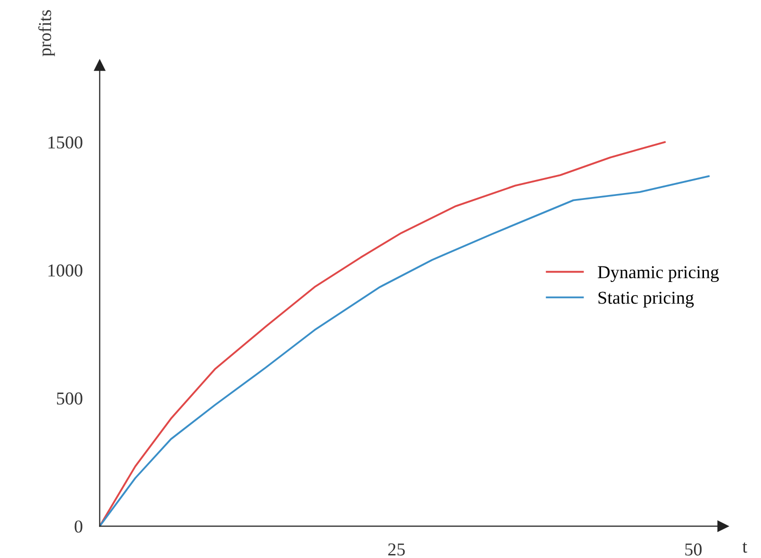 Image resolution: width=761 pixels, height=558 pixels. I want to click on x-tick-label: 25, so click(396, 549).